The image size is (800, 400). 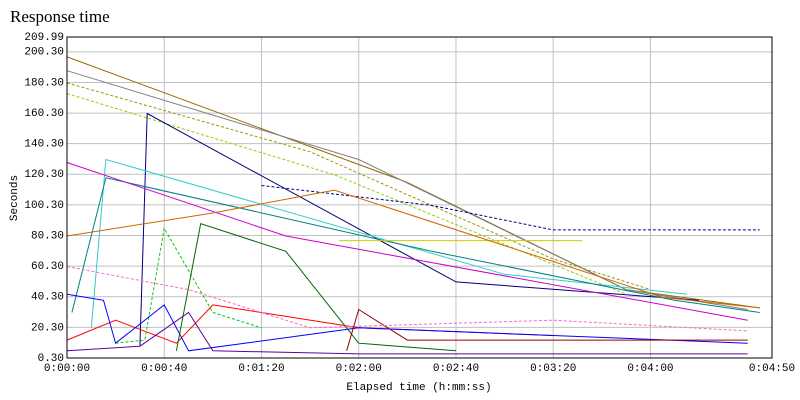 What do you see at coordinates (650, 369) in the screenshot?
I see `x-tick-label: 0:04:00` at bounding box center [650, 369].